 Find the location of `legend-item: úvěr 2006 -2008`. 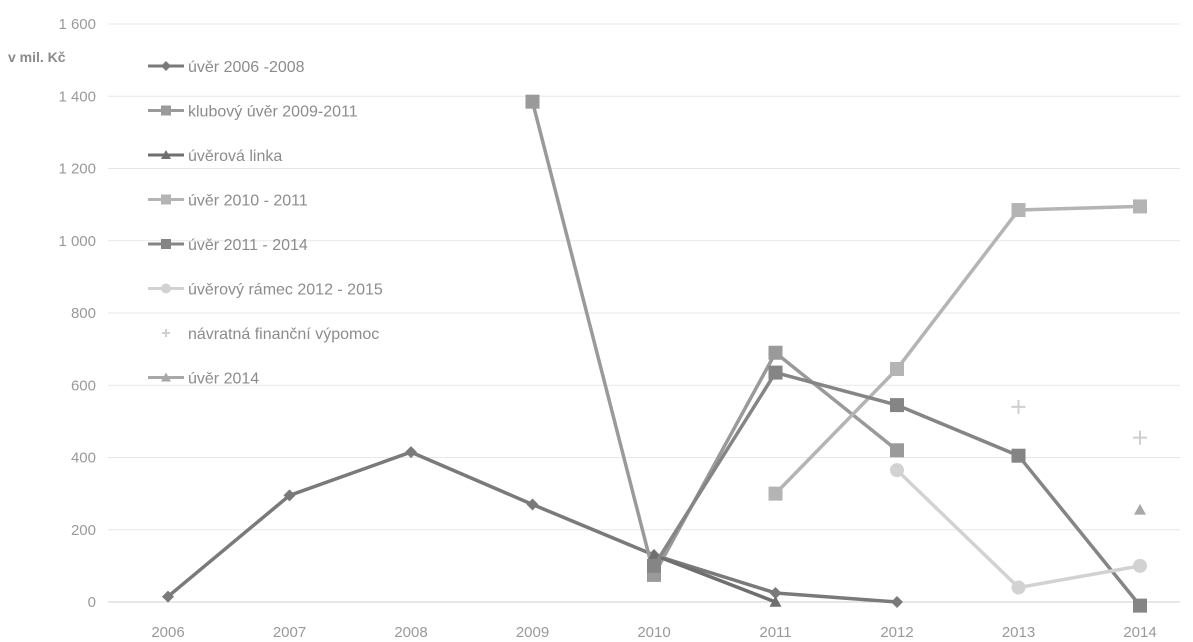

legend-item: úvěr 2006 -2008 is located at coordinates (226, 67).